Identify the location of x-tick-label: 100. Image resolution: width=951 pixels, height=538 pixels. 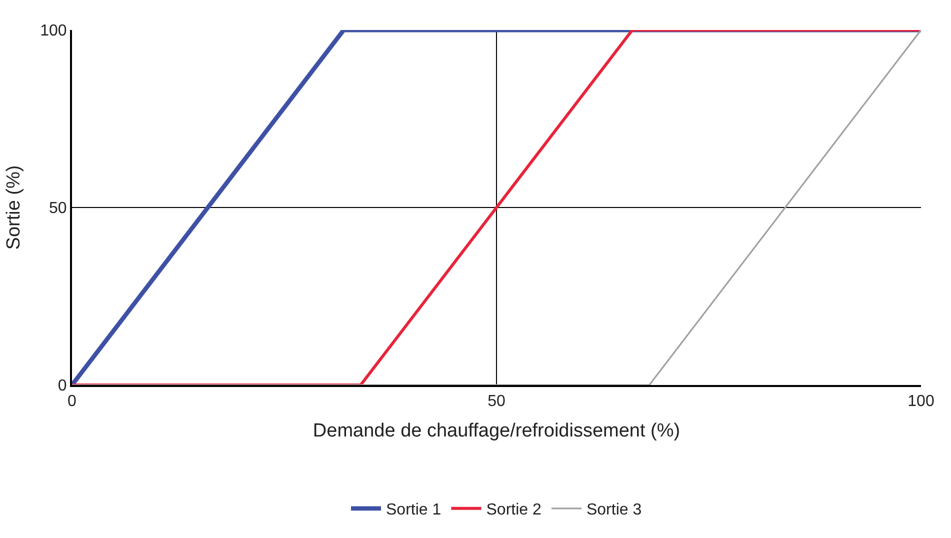
(921, 401).